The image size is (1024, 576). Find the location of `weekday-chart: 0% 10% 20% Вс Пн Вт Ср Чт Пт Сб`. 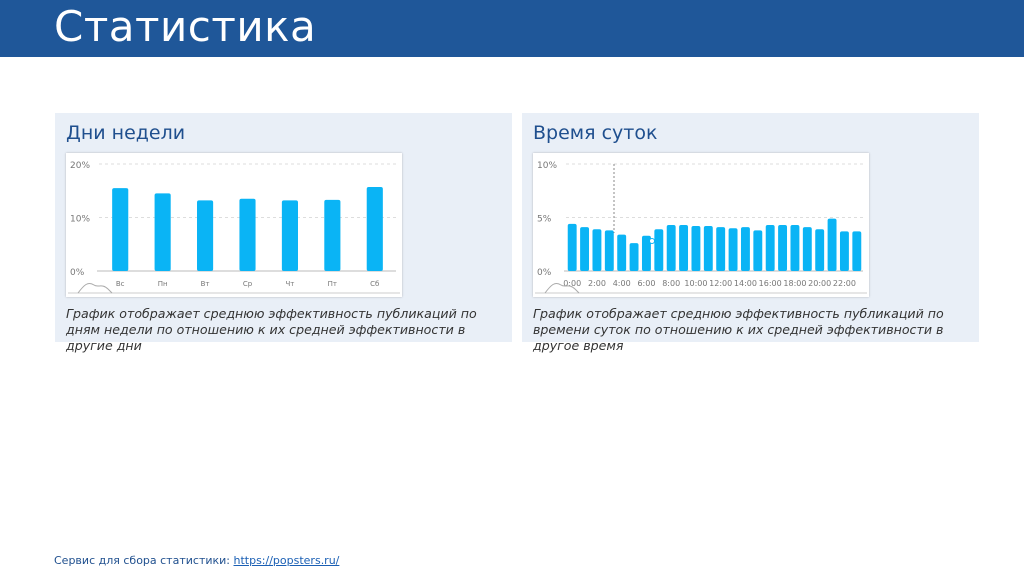

weekday-chart: 0% 10% 20% Вс Пн Вт Ср Чт Пт Сб is located at coordinates (234, 225).